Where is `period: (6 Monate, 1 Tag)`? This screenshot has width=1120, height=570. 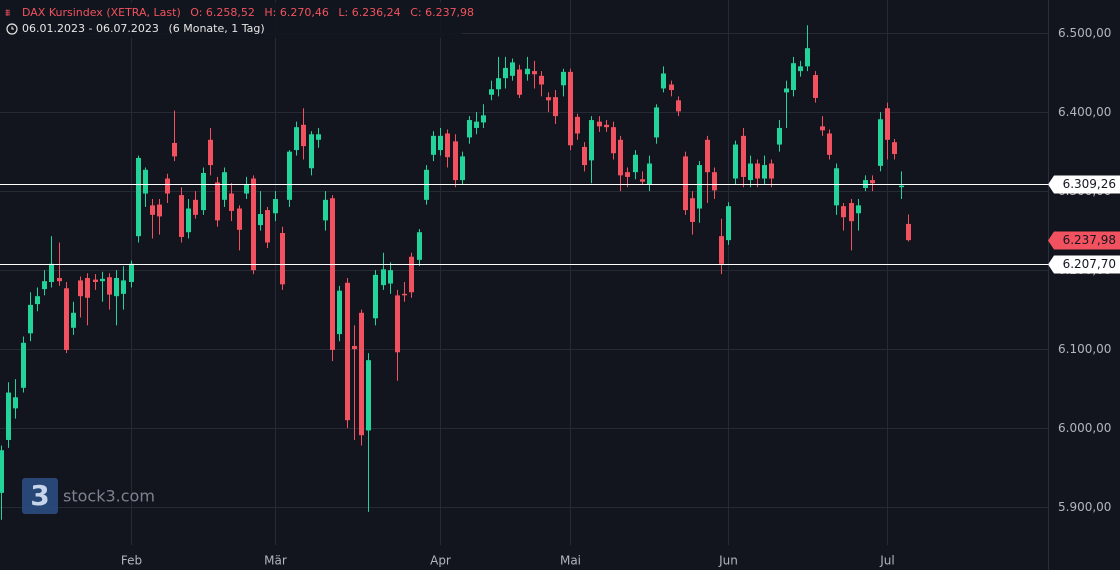
period: (6 Monate, 1 Tag) is located at coordinates (216, 28).